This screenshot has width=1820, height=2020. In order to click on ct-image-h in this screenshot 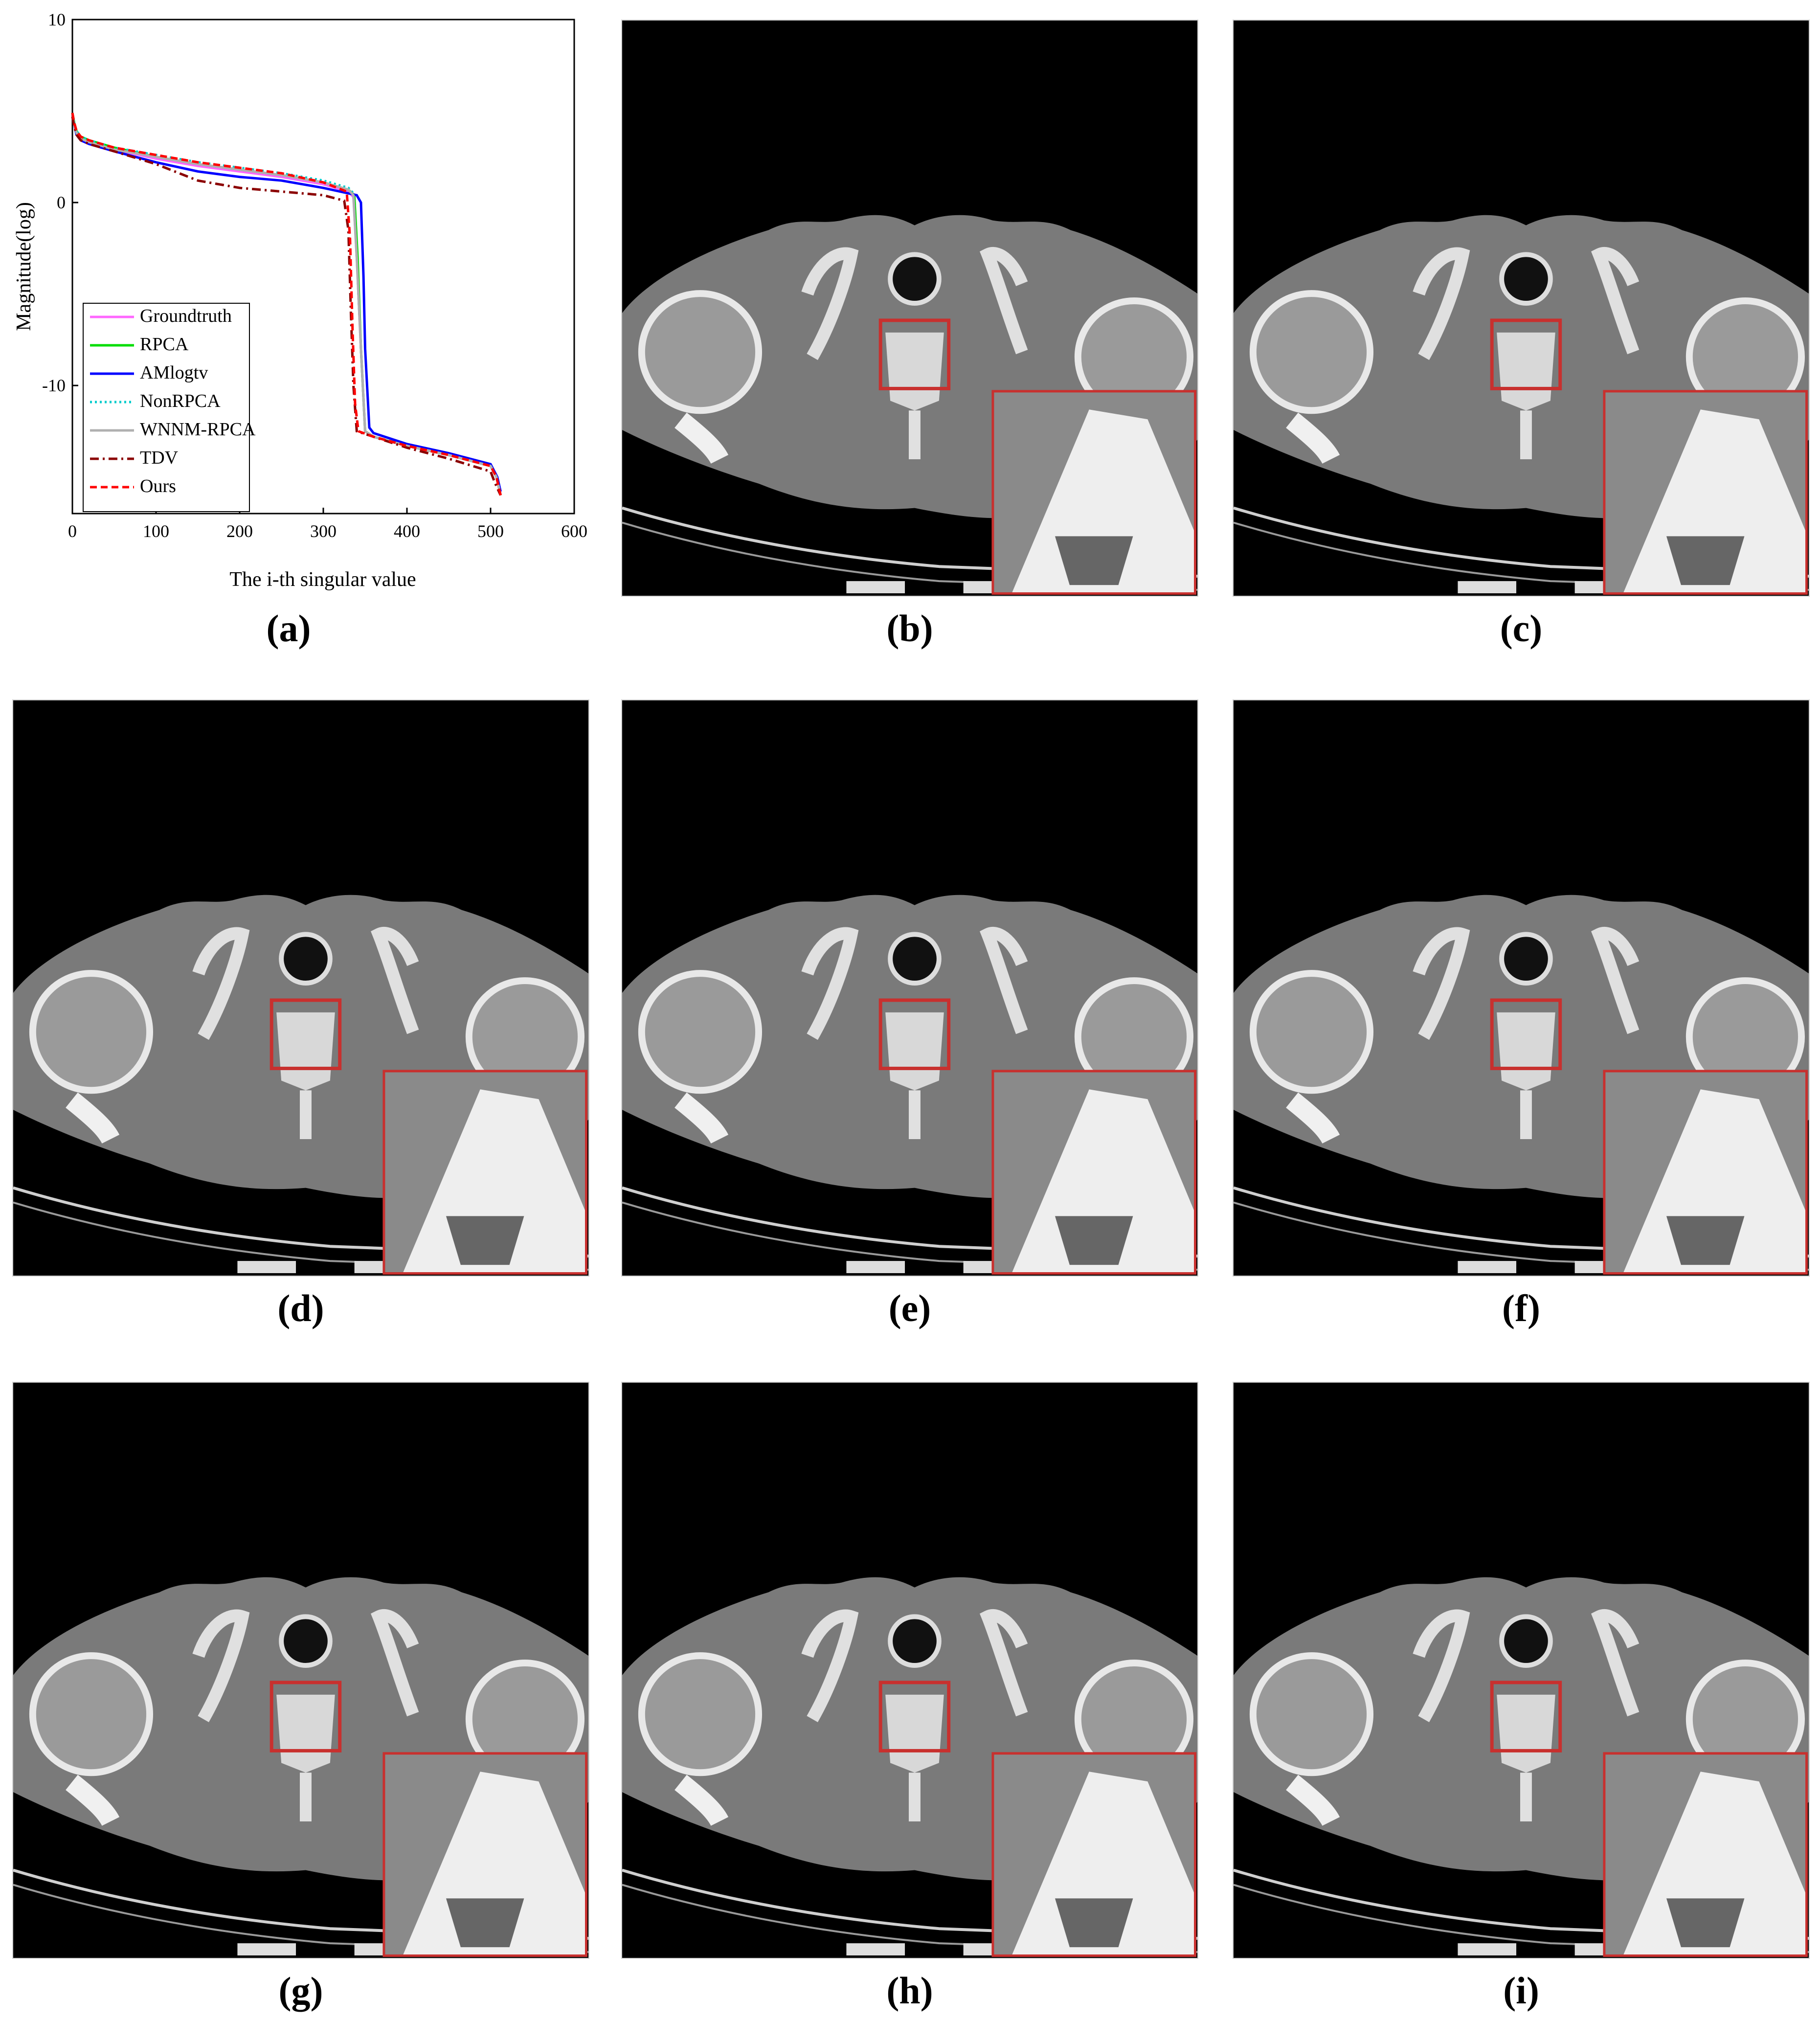, I will do `click(909, 1670)`.